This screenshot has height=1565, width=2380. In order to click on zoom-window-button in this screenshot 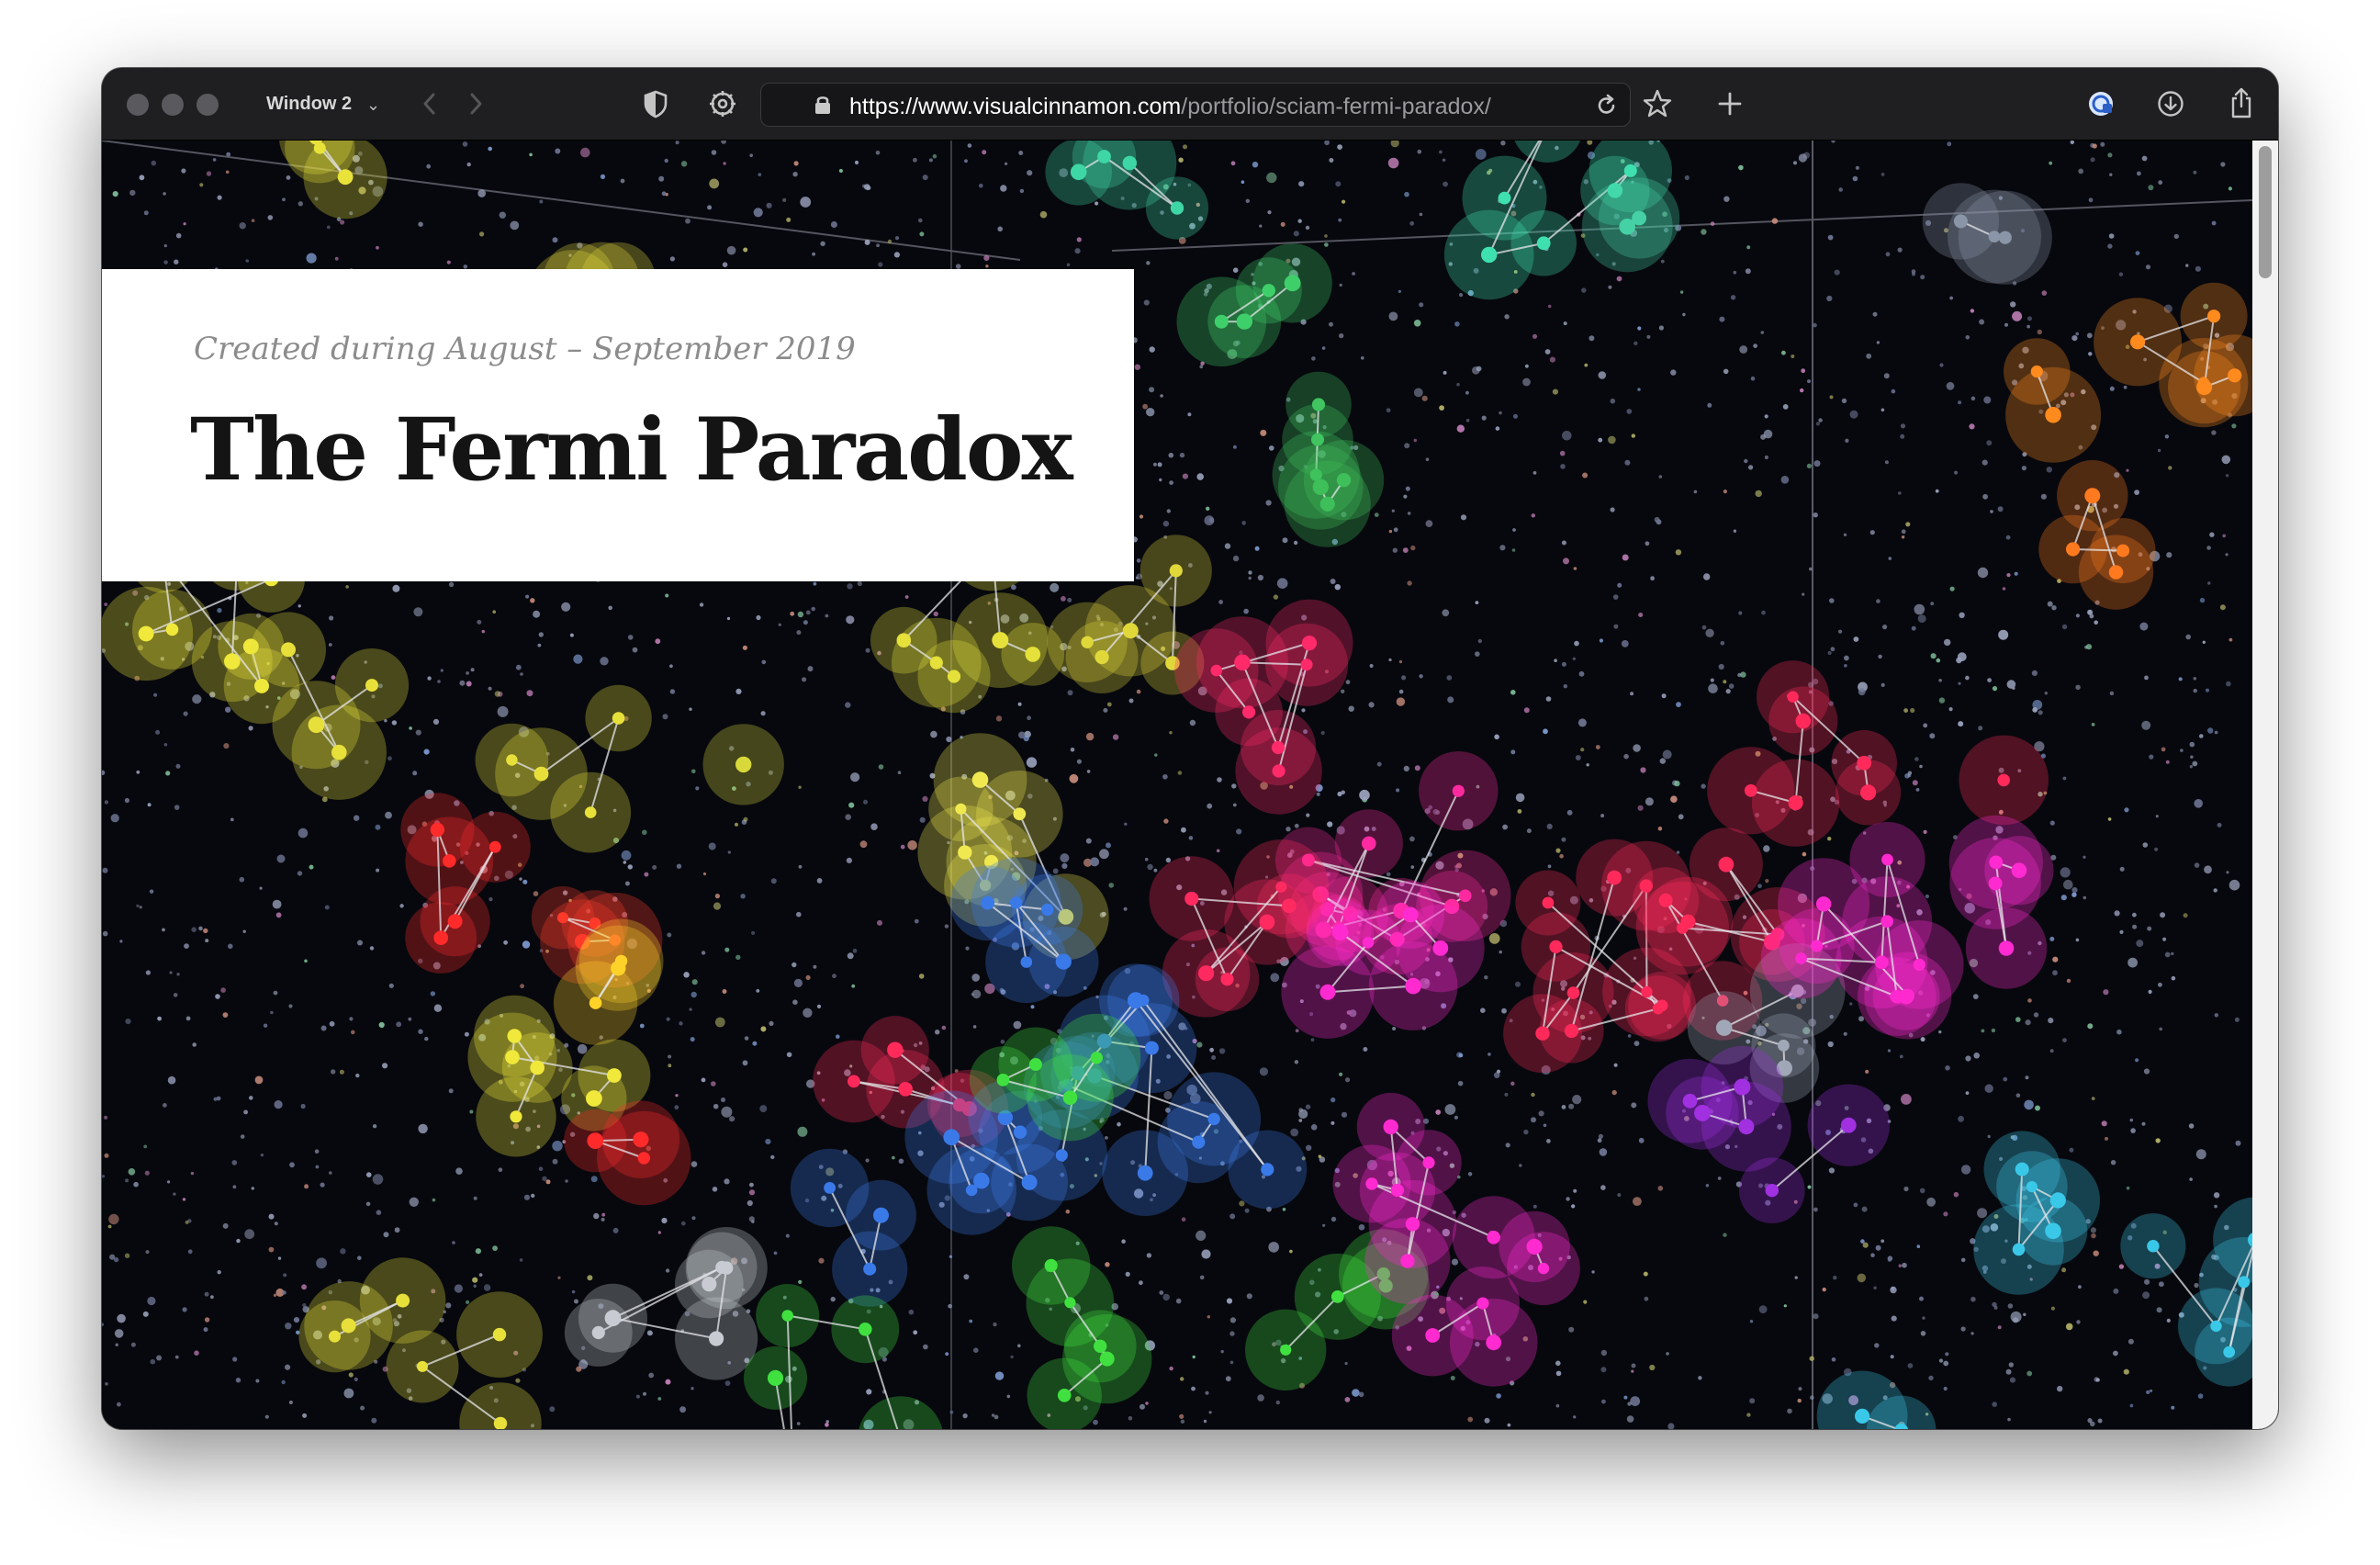, I will do `click(207, 105)`.